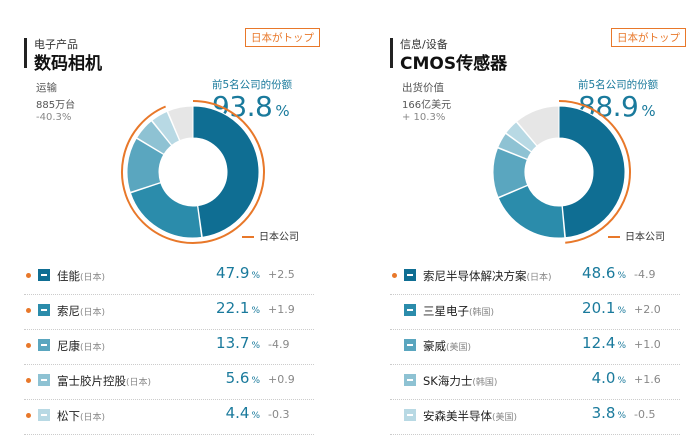  Describe the element at coordinates (56, 44) in the screenshot. I see `category-label: 电子产品` at that location.